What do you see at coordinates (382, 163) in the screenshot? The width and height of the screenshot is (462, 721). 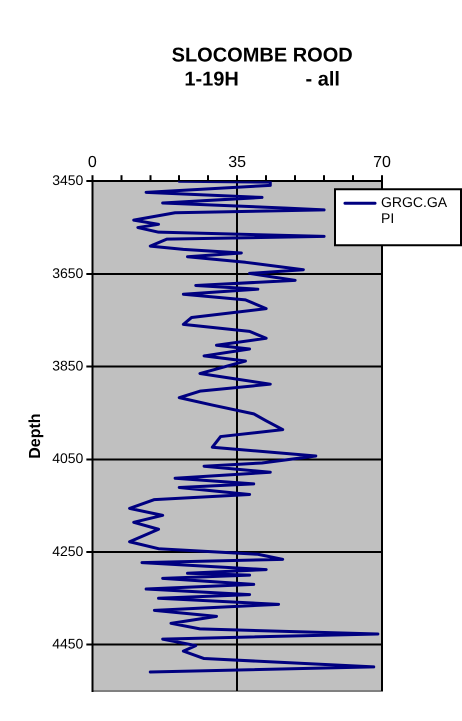 I see `x-tick-label: 70` at bounding box center [382, 163].